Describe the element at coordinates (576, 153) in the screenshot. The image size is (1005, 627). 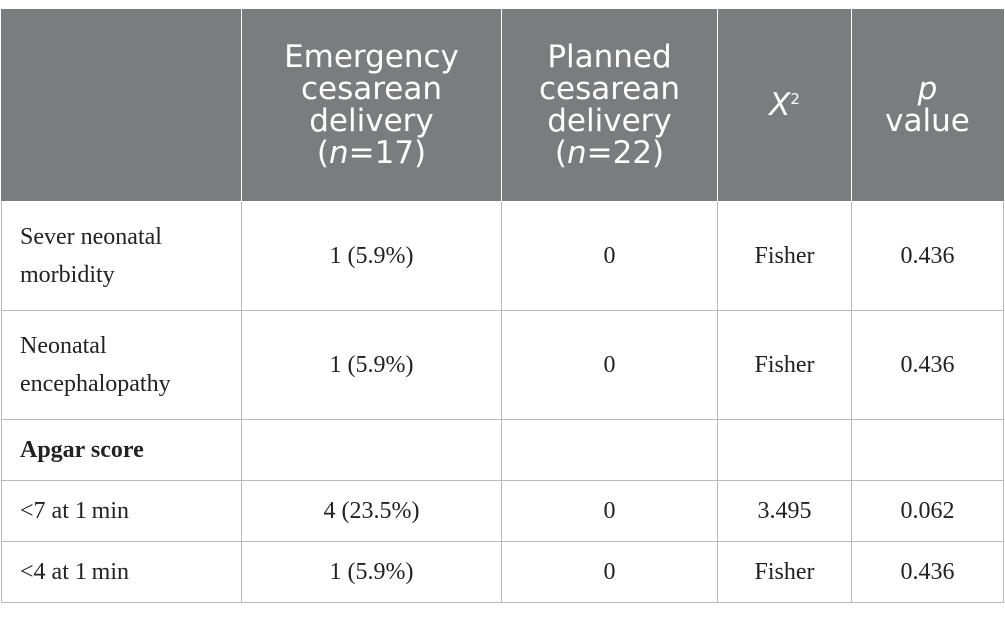
I see `header-planned-n-var: n` at that location.